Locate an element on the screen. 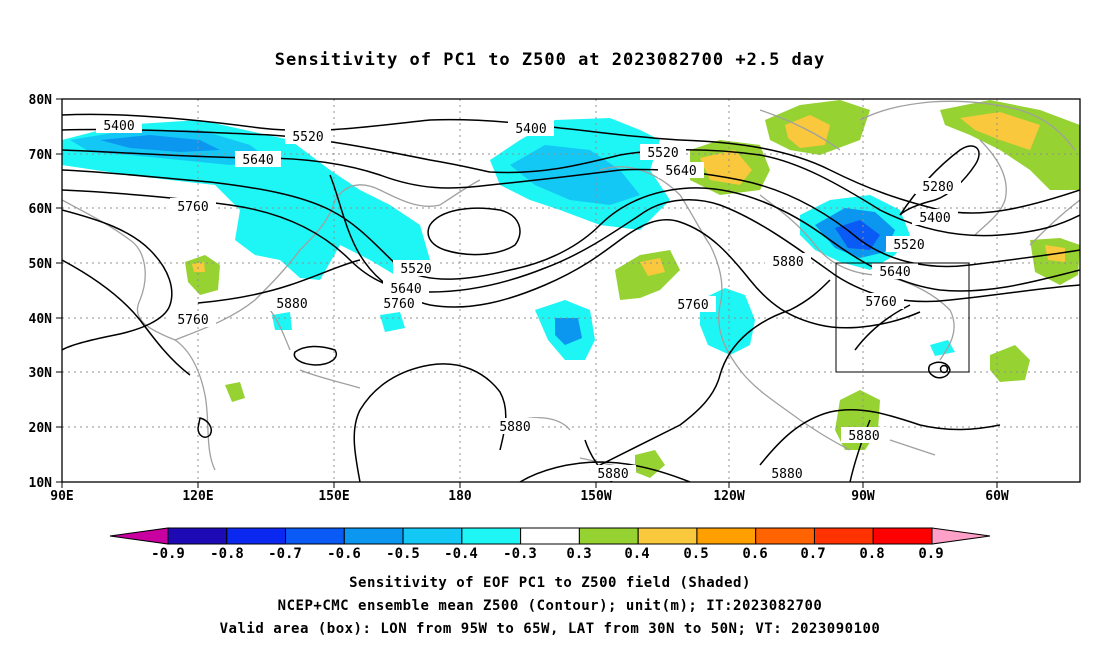 This screenshot has width=1100, height=650. lat-label: 20N is located at coordinates (41, 428).